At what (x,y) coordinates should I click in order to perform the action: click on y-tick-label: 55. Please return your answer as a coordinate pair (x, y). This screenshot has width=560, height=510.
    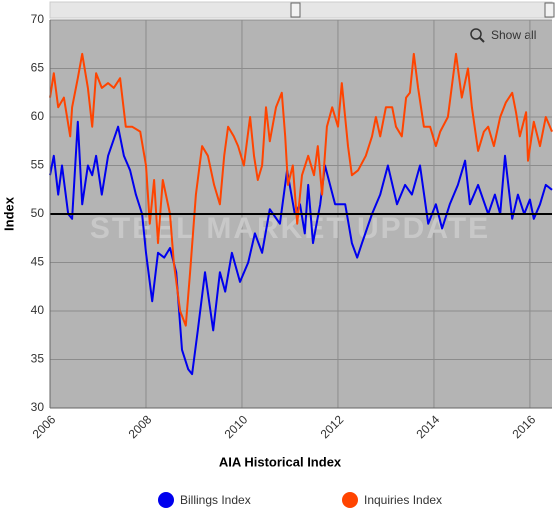
    Looking at the image, I should click on (38, 165).